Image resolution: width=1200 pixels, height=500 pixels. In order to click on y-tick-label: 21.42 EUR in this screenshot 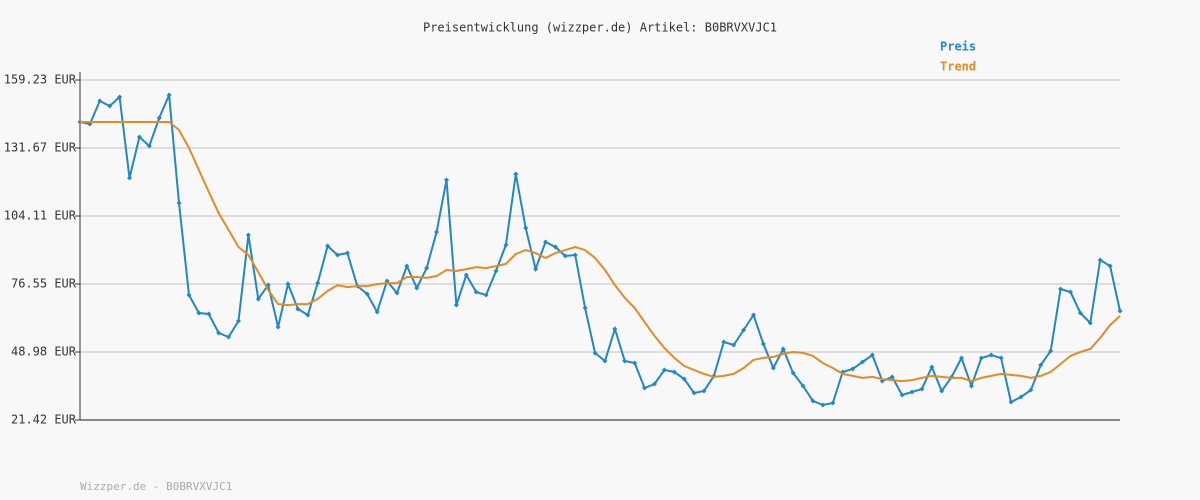, I will do `click(44, 420)`.